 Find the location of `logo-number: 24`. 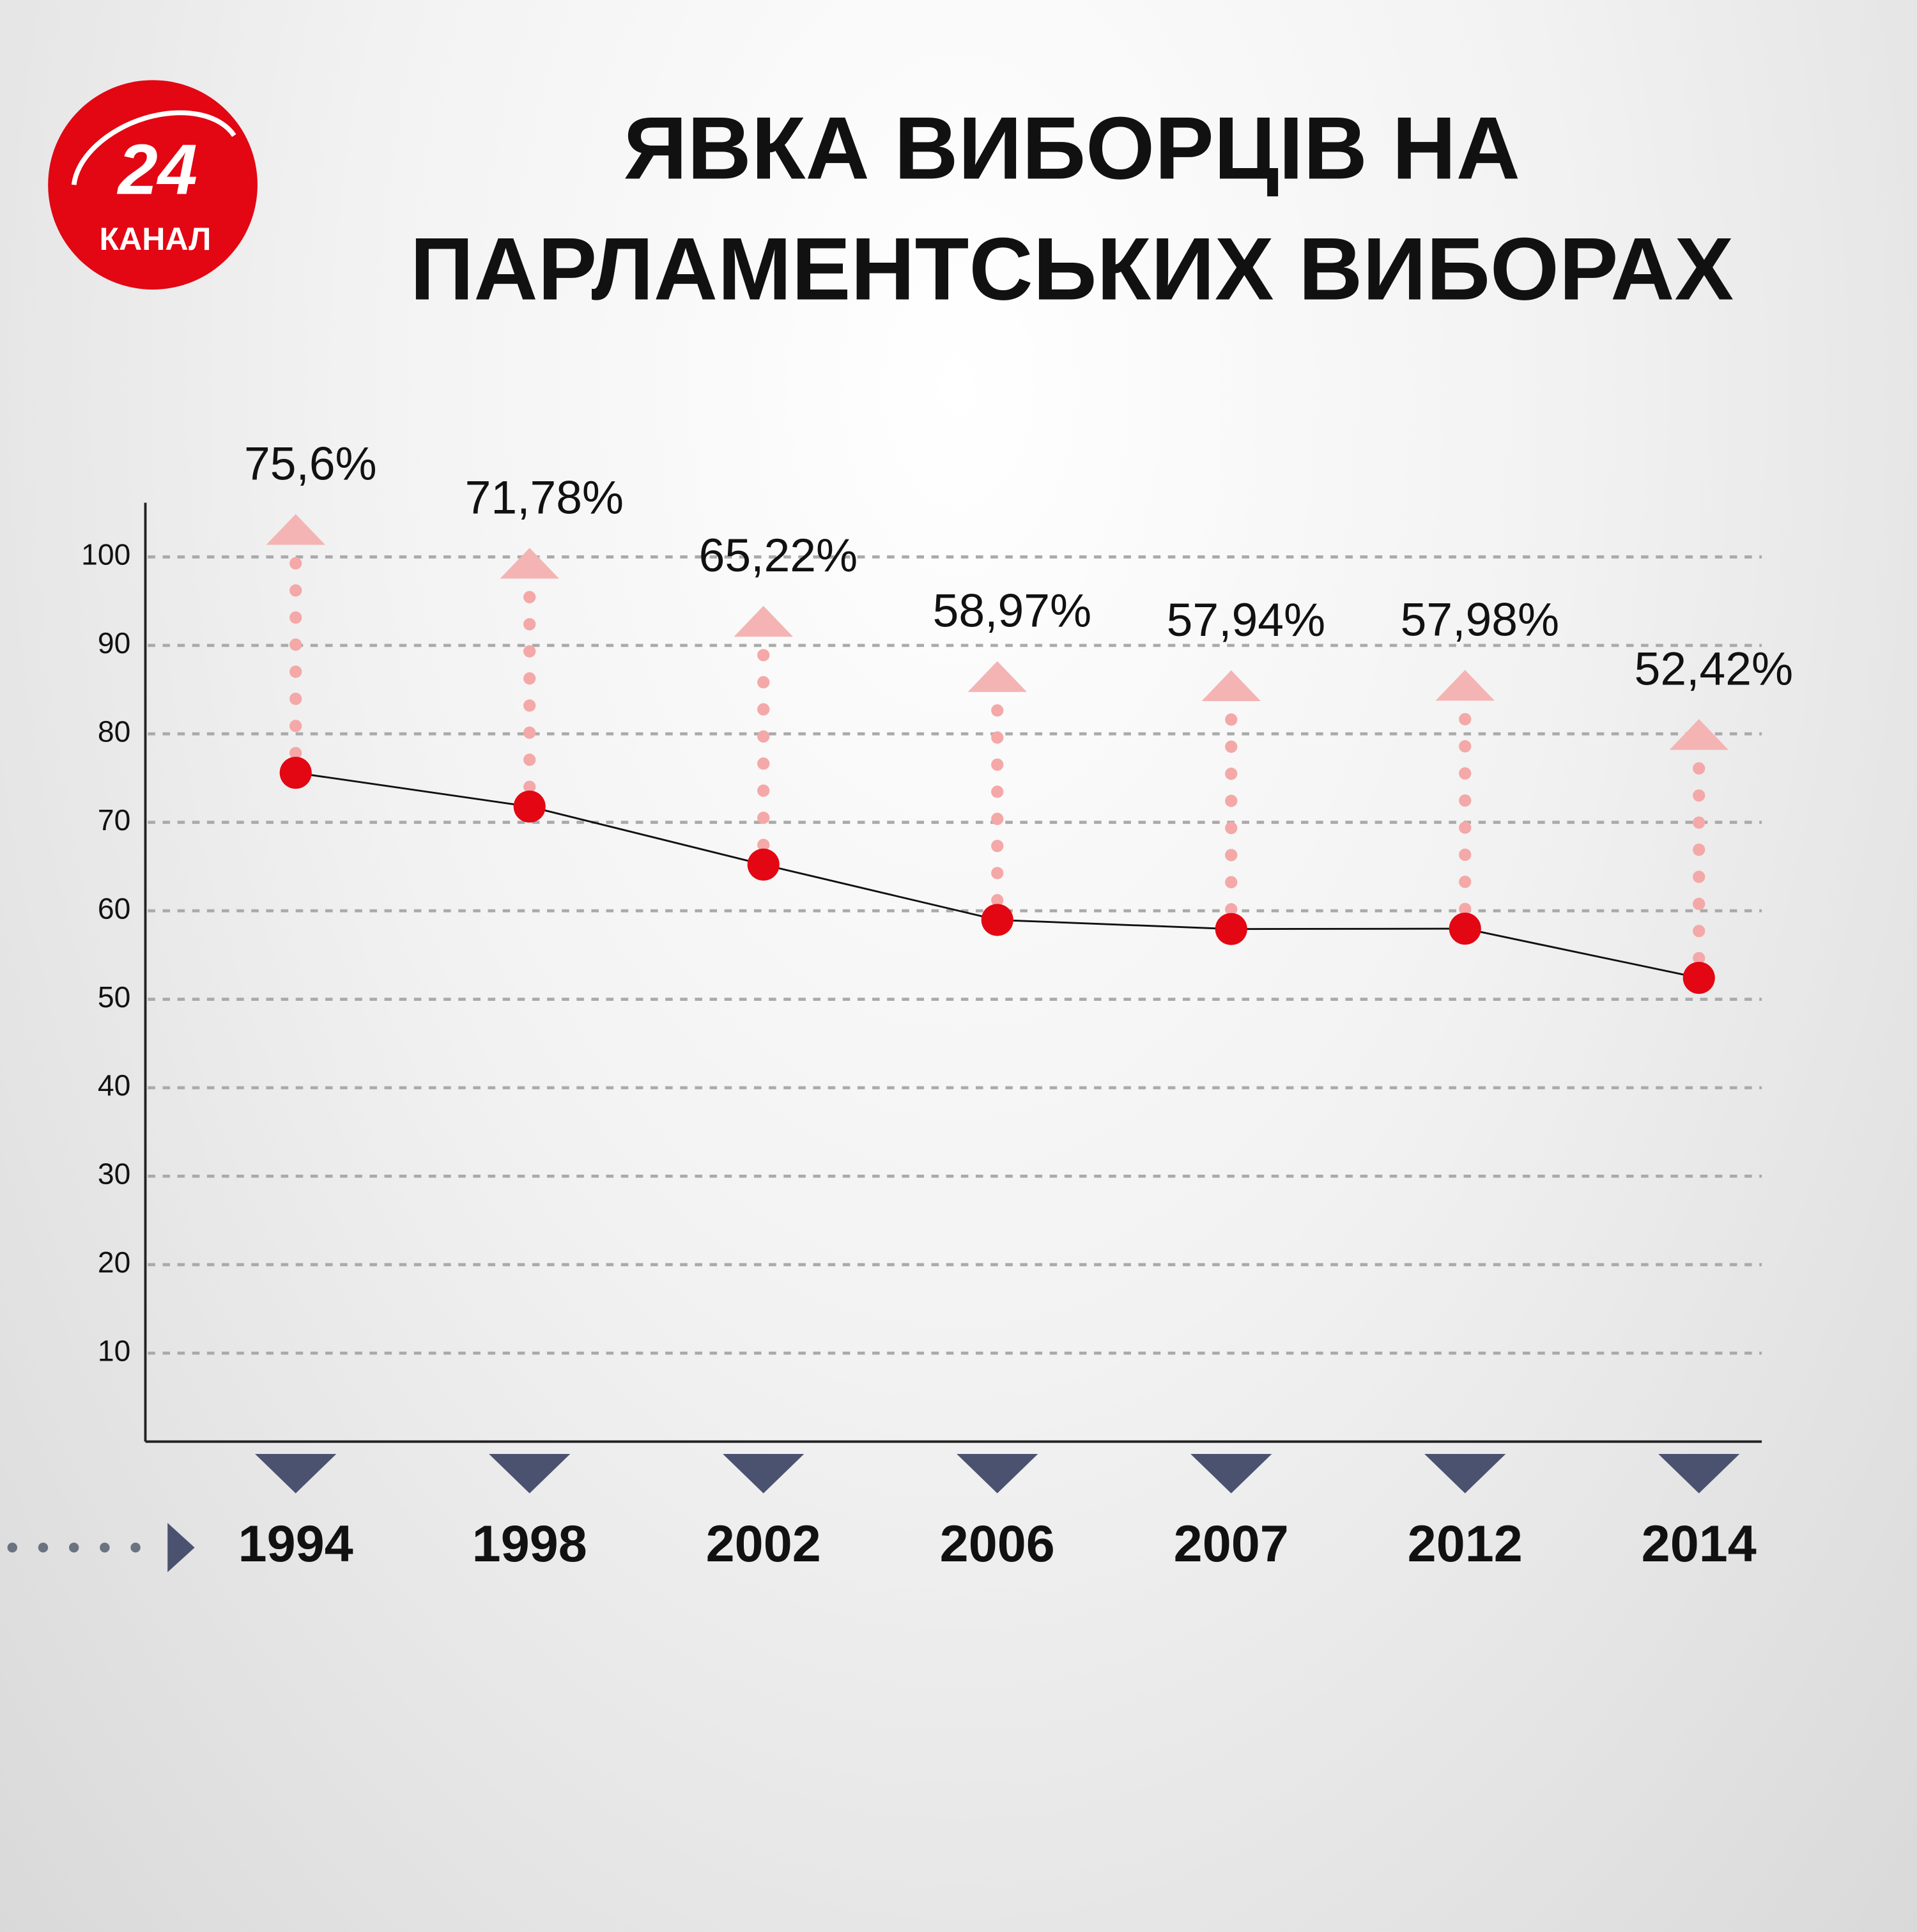

logo-number: 24 is located at coordinates (157, 169).